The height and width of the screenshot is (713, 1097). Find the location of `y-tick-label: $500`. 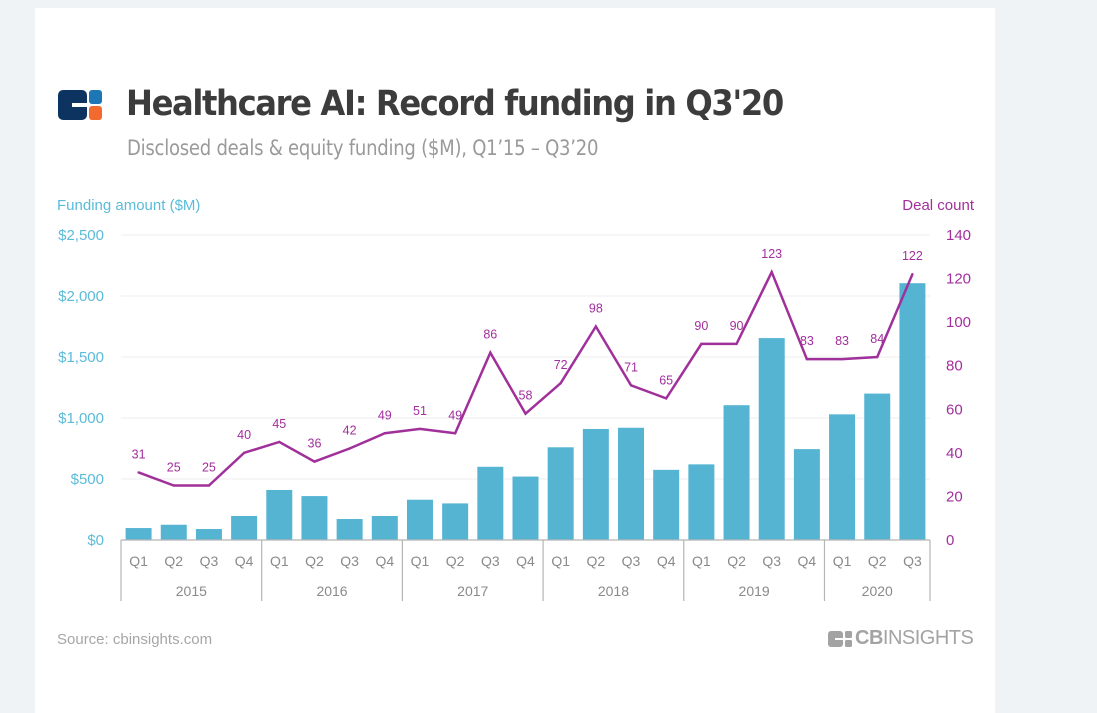

y-tick-label: $500 is located at coordinates (87, 479).